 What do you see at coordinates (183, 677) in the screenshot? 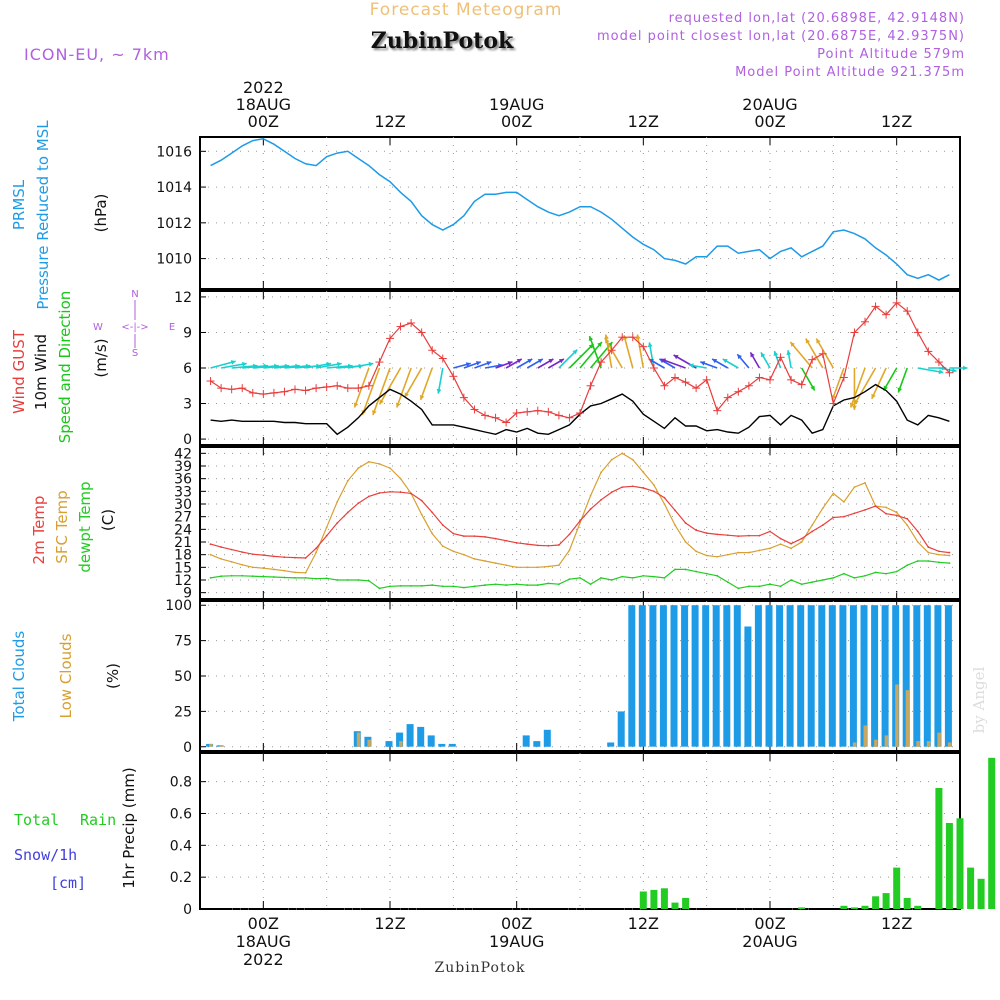
I see `y-tick-label: 50` at bounding box center [183, 677].